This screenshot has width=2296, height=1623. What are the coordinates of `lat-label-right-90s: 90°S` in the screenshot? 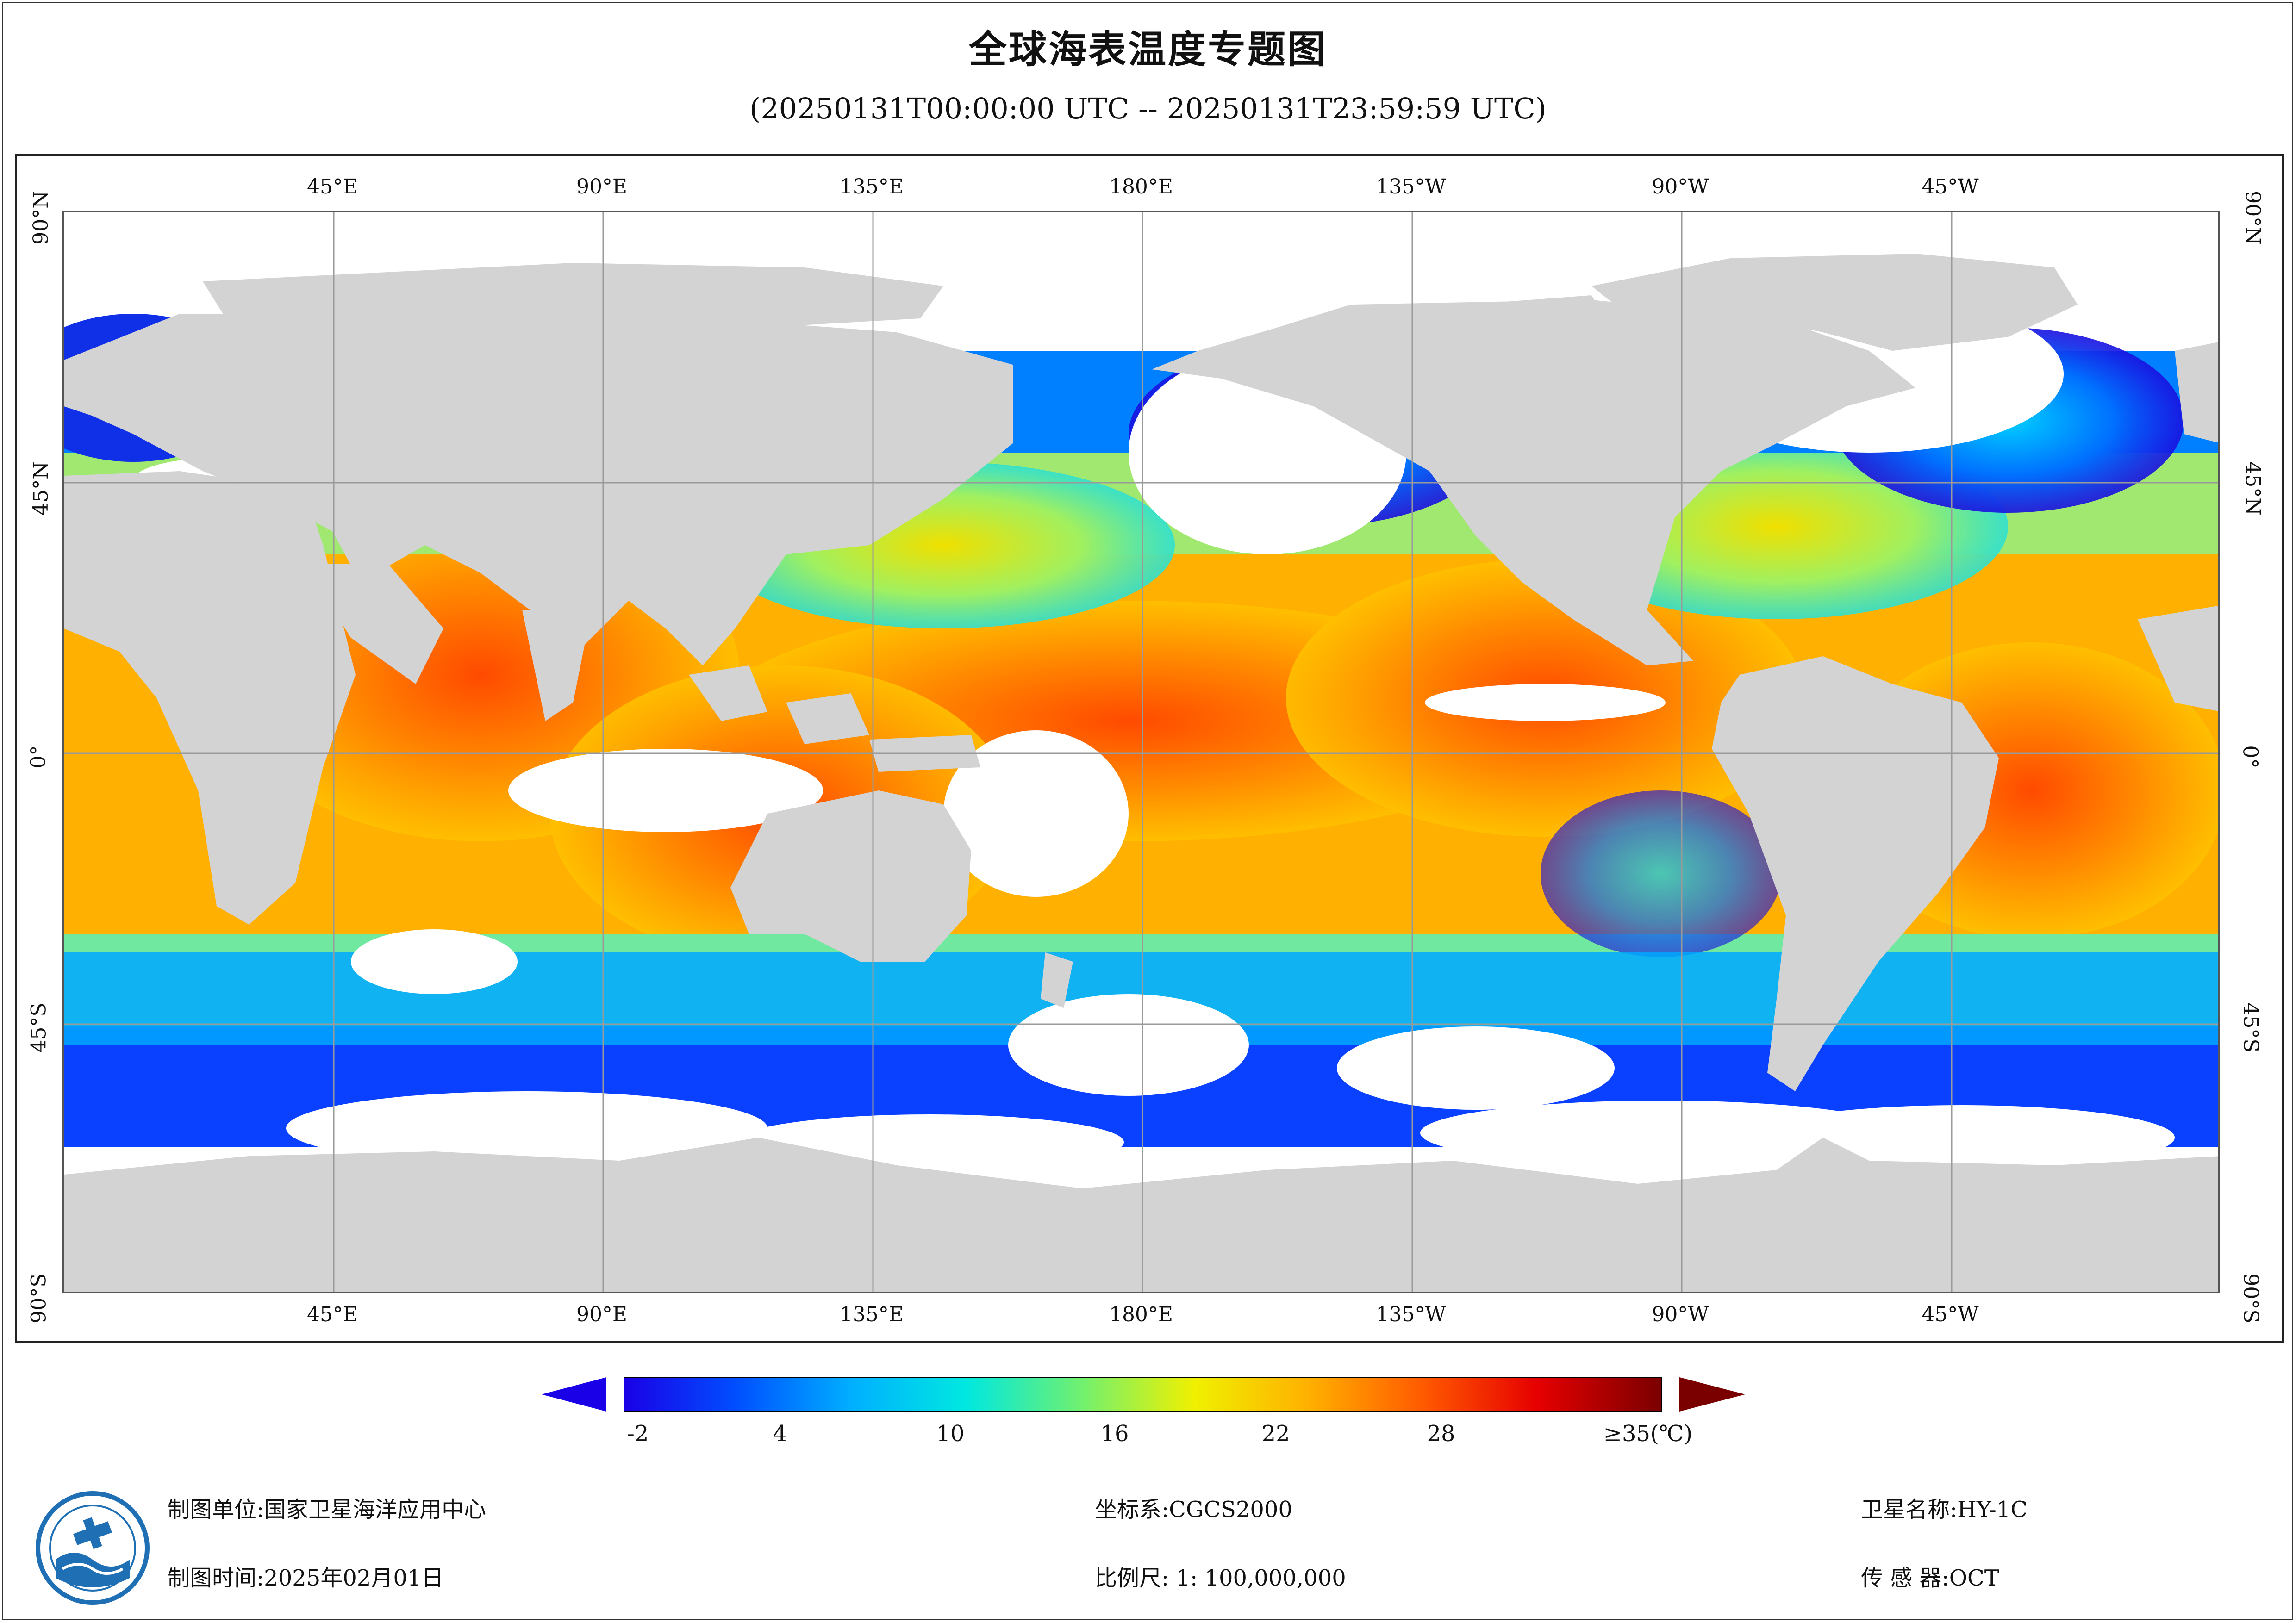 It's located at (2251, 1298).